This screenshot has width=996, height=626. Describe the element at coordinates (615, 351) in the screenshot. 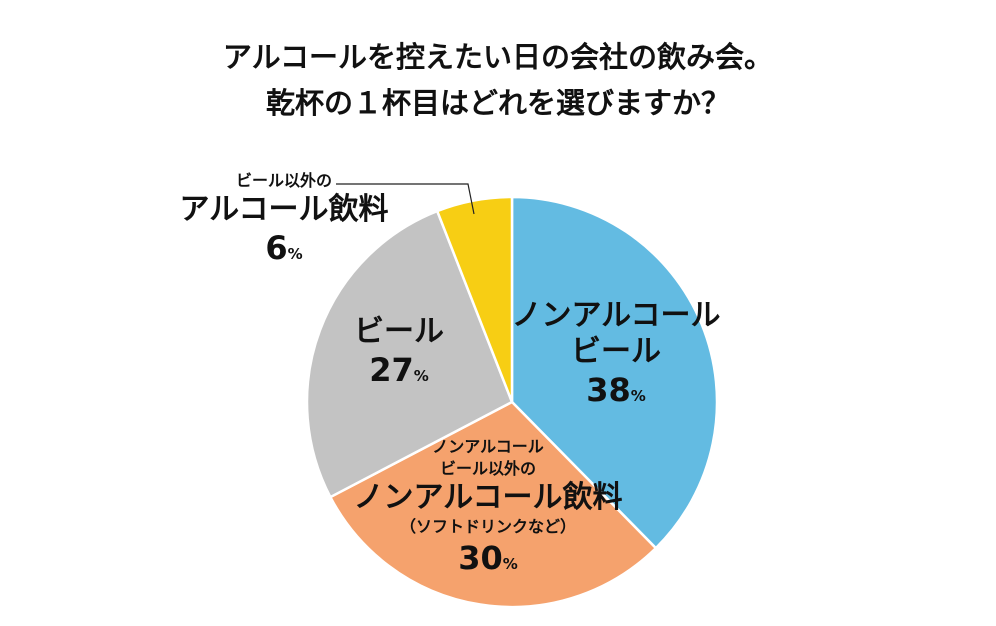

I see `label-nonalc-beer-line2: ビール` at that location.